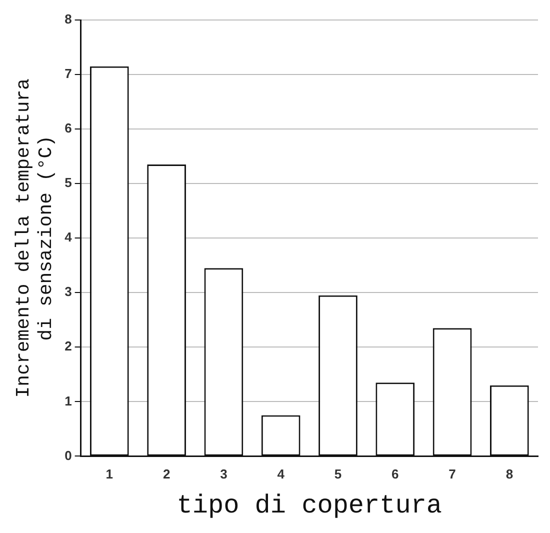 The width and height of the screenshot is (550, 533). What do you see at coordinates (68, 400) in the screenshot?
I see `y-tick-label: 1` at bounding box center [68, 400].